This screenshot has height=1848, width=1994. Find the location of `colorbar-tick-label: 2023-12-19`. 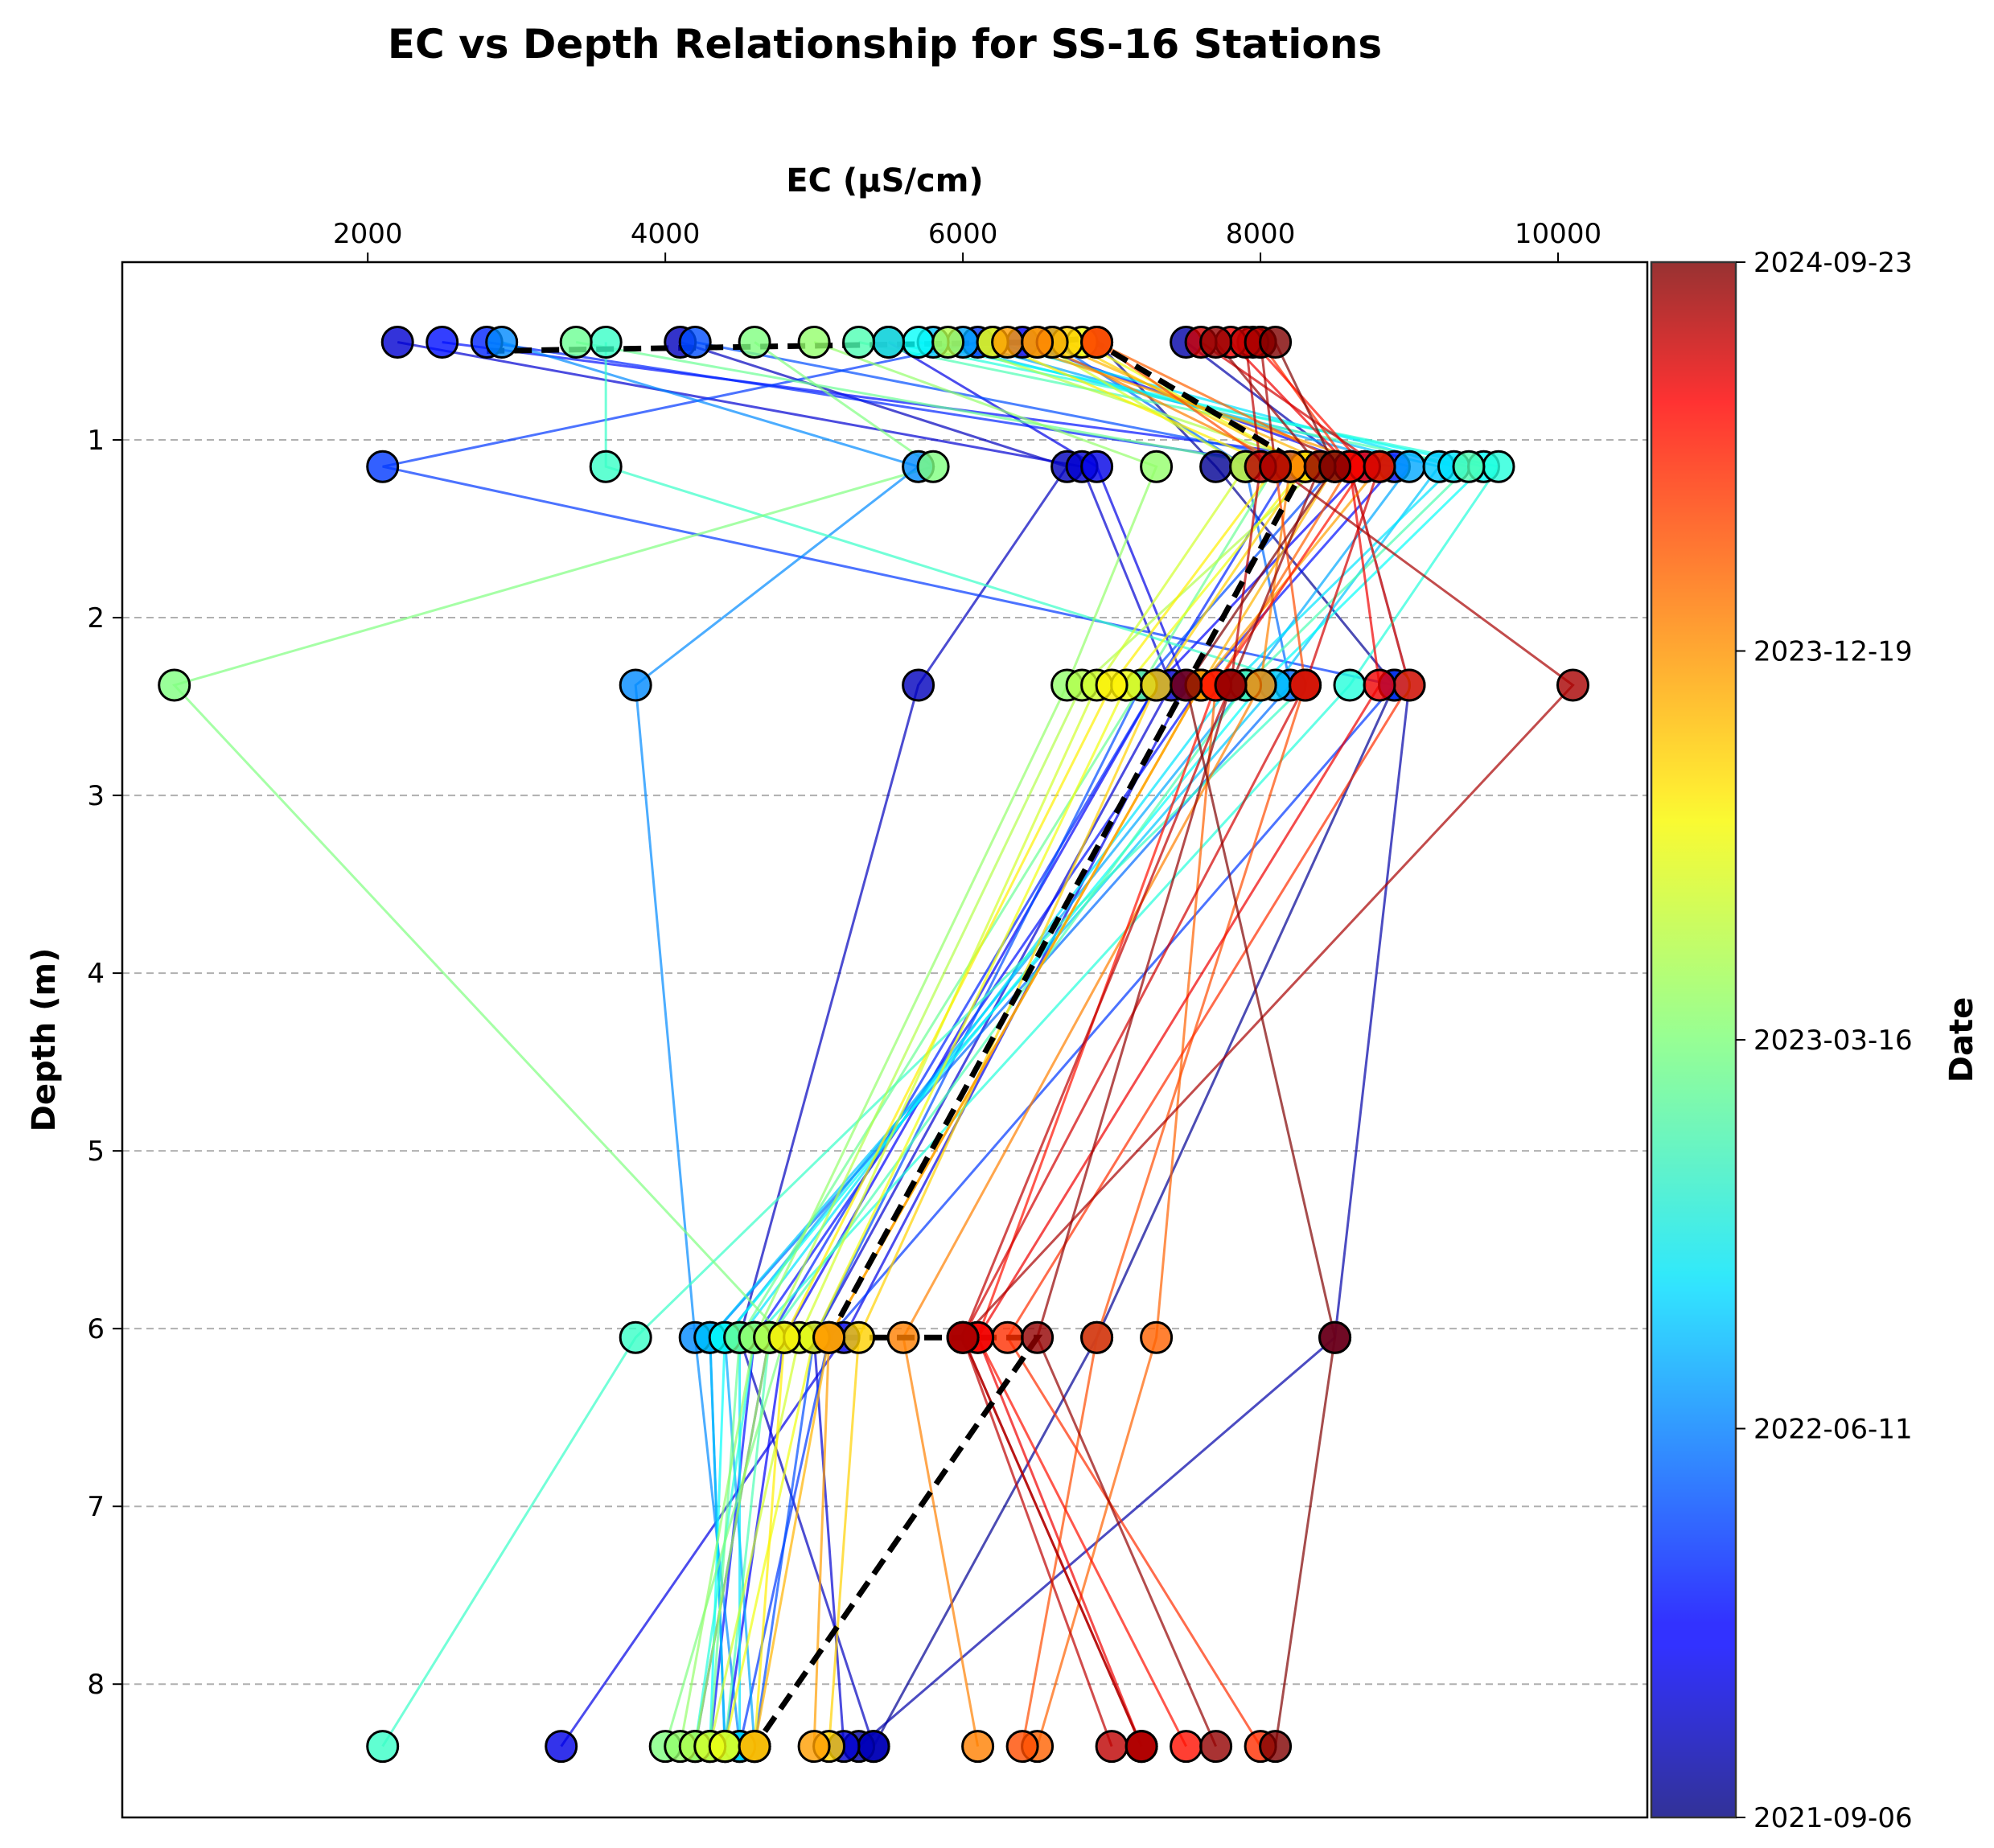

colorbar-tick-label: 2023-12-19 is located at coordinates (1833, 652).